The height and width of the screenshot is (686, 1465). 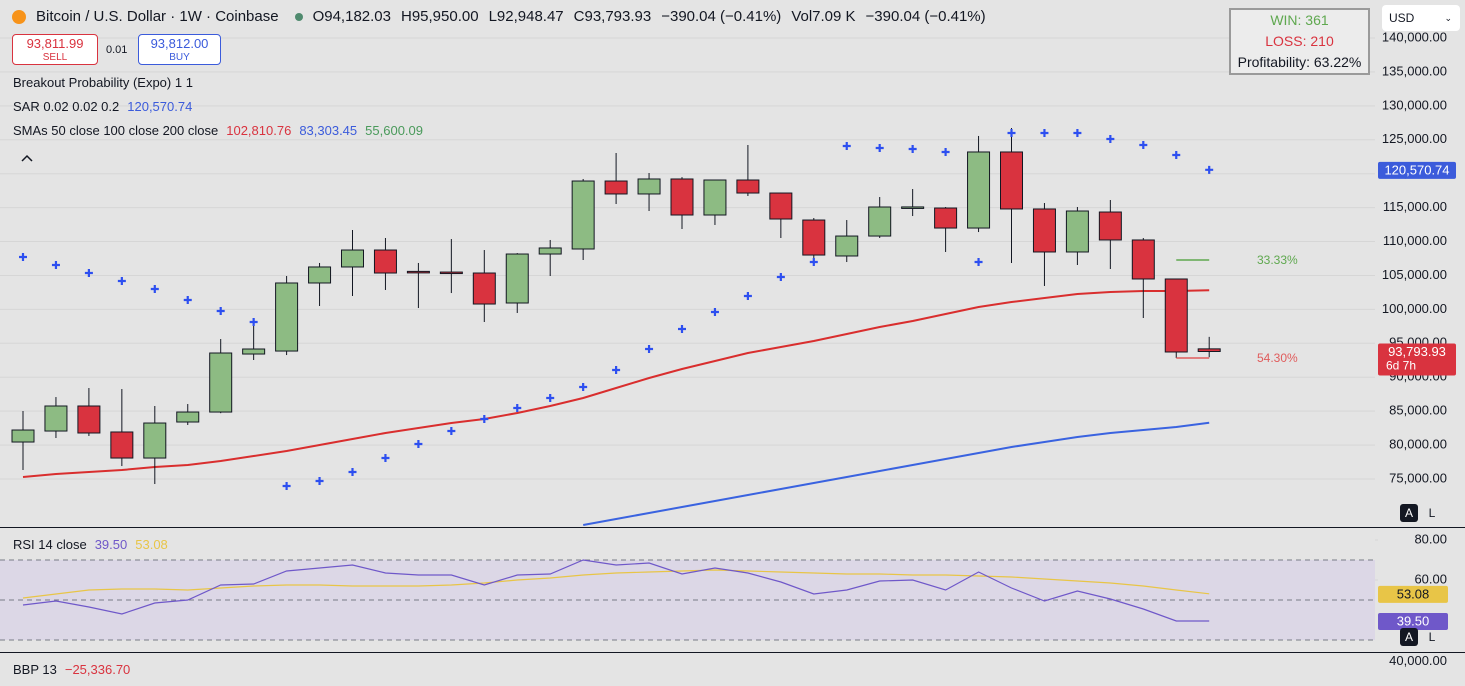 I want to click on y-tick-label: 105,000.00, so click(x=1414, y=274).